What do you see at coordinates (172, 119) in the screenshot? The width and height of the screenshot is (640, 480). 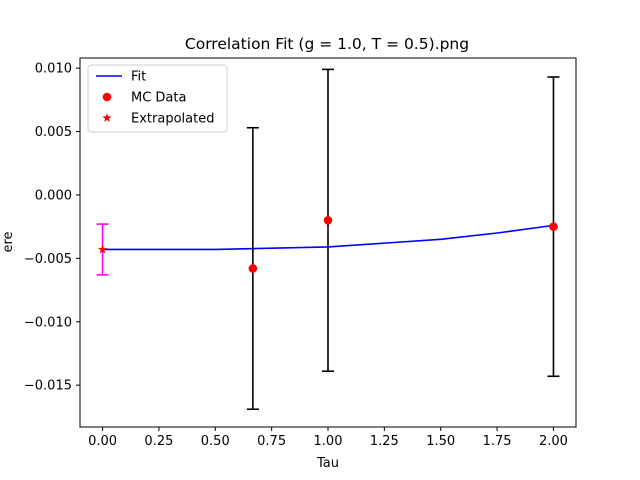 I see `legend-extrapolated-label: Extrapolated` at bounding box center [172, 119].